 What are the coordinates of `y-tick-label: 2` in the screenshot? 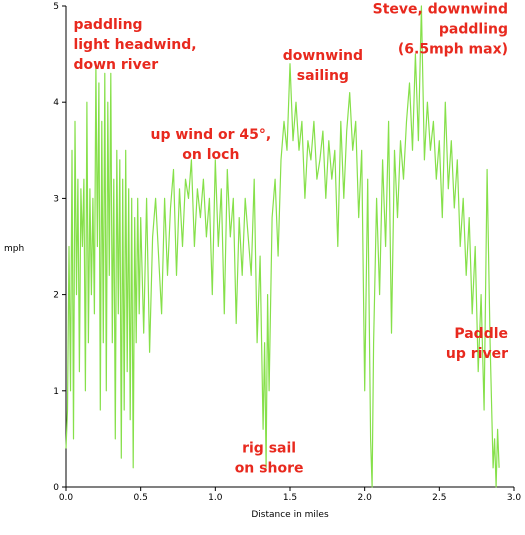 It's located at (56, 296).